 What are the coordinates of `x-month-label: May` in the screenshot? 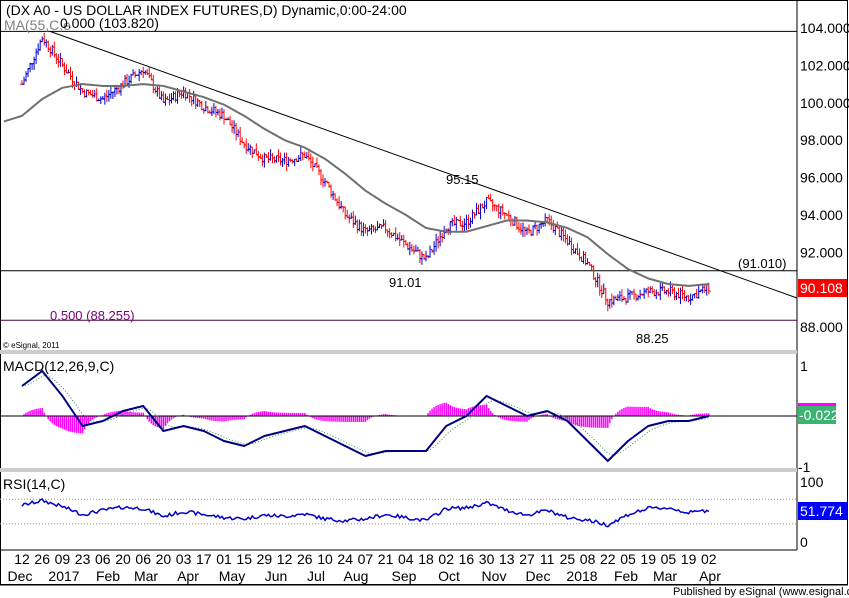 It's located at (232, 576).